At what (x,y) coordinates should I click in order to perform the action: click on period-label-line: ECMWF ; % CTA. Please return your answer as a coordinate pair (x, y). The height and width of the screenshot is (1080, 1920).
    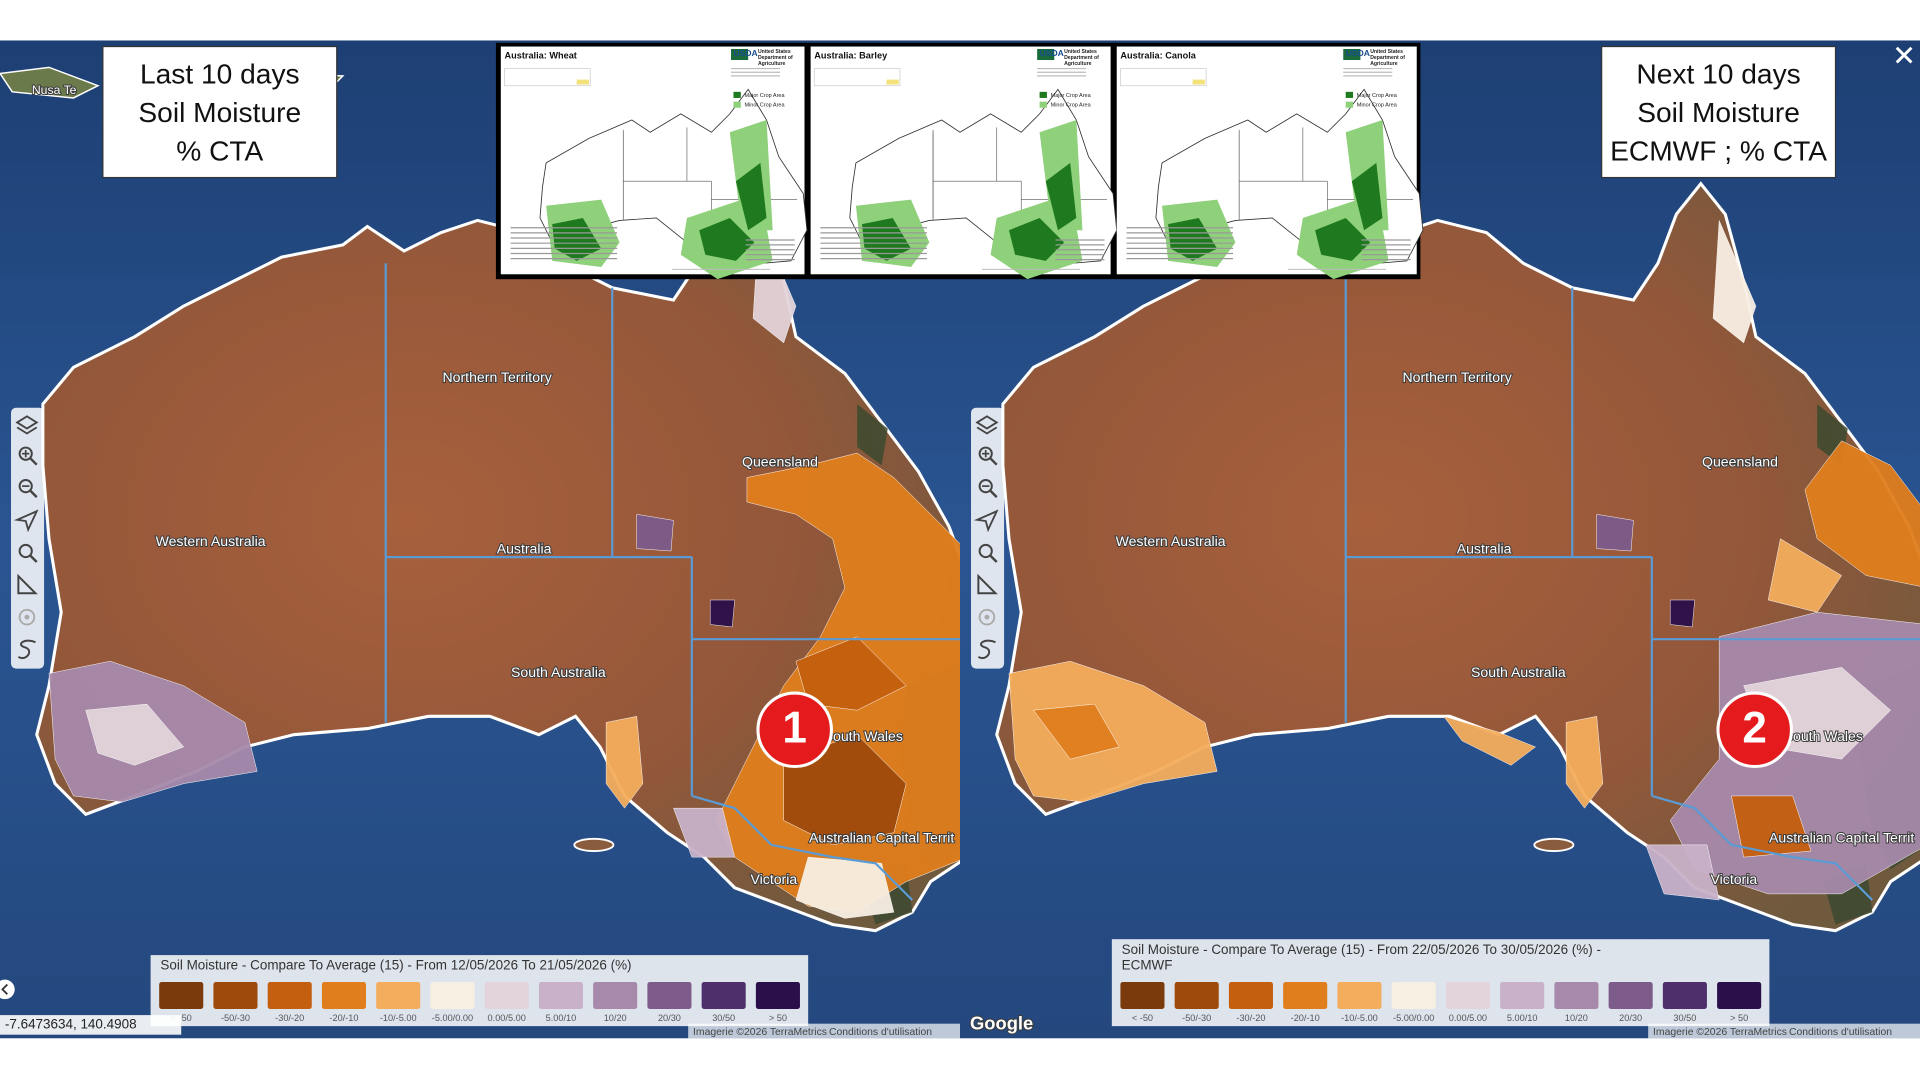
    Looking at the image, I should click on (1718, 150).